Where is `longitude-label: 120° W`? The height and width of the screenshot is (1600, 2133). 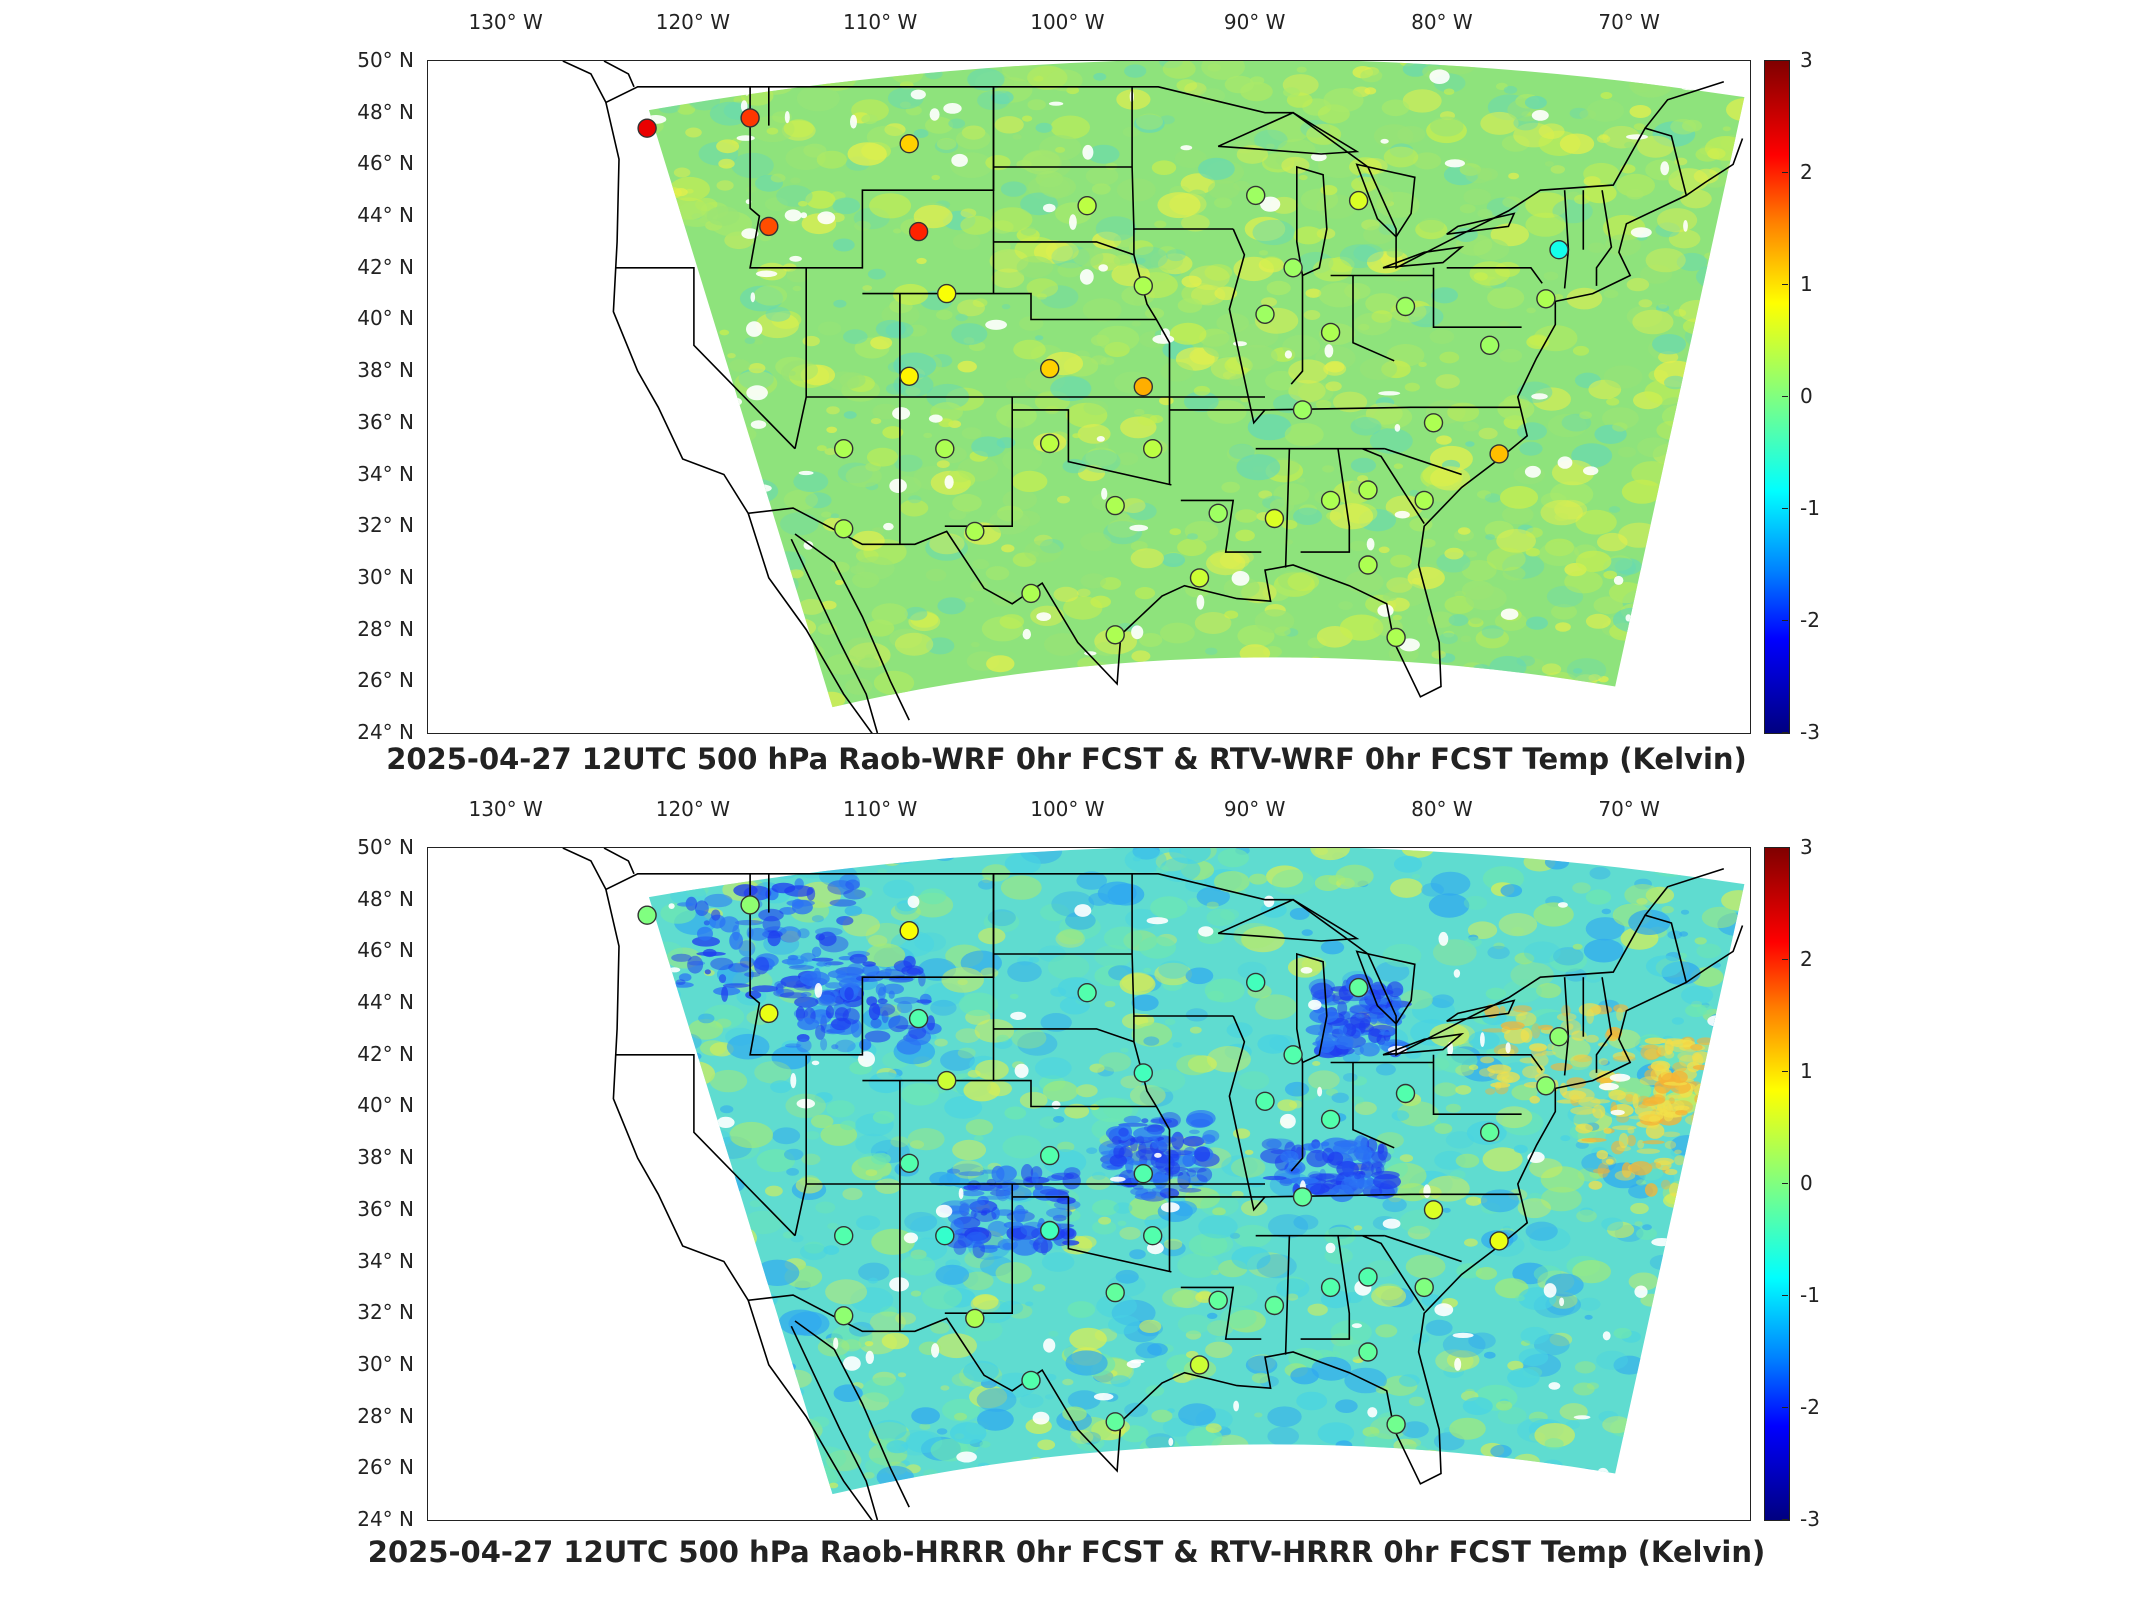
longitude-label: 120° W is located at coordinates (693, 809).